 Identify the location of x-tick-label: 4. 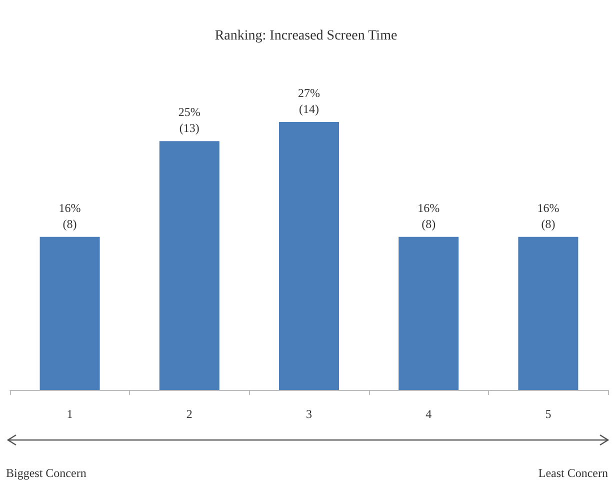
(429, 414).